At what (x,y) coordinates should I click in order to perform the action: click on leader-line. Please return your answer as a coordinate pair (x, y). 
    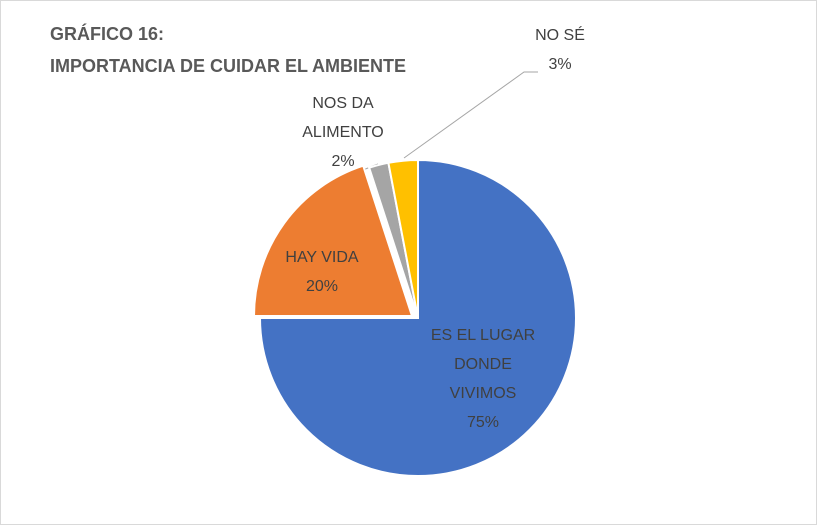
    Looking at the image, I should click on (470, 115).